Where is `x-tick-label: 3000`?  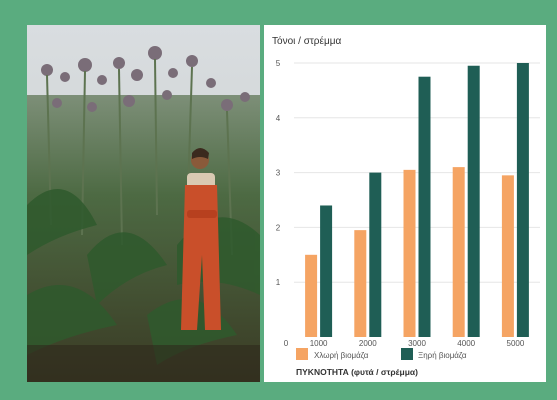 x-tick-label: 3000 is located at coordinates (417, 343).